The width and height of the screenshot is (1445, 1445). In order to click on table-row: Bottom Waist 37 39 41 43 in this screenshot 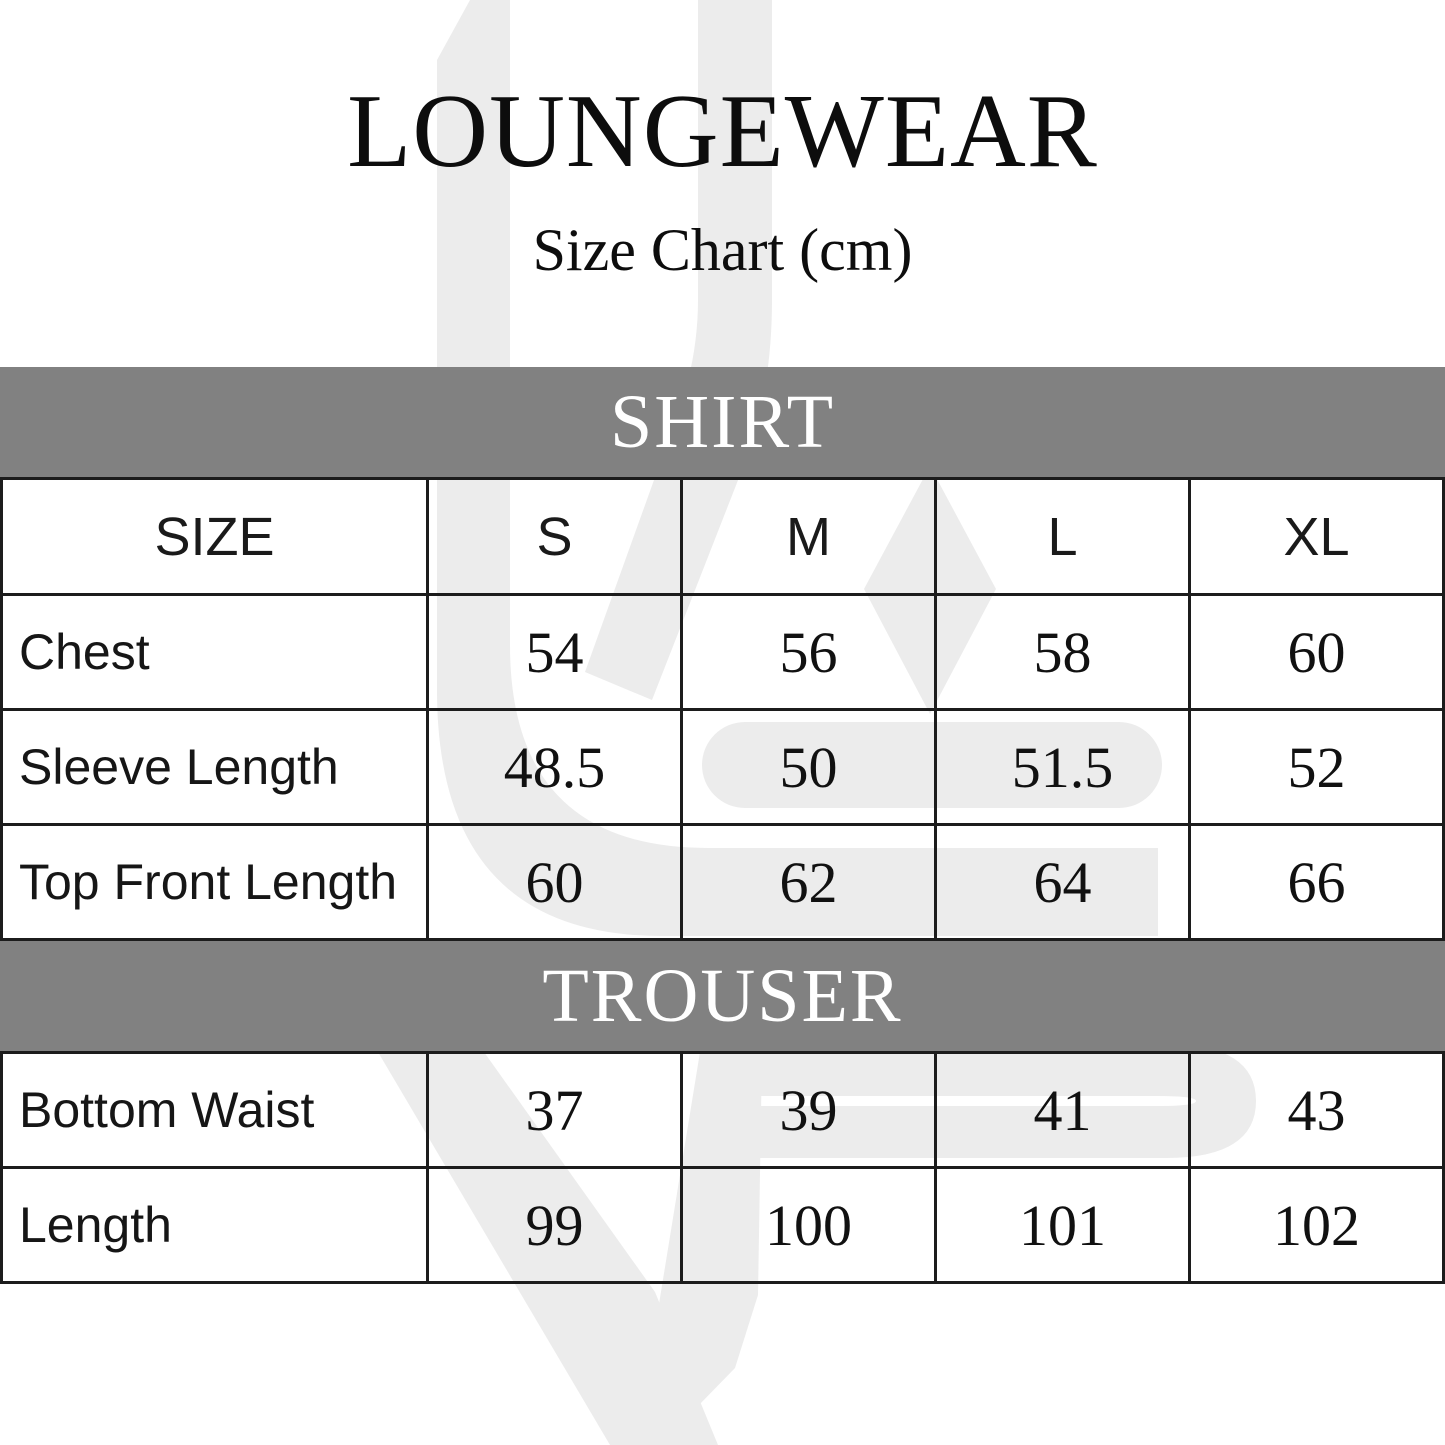, I will do `click(722, 1110)`.